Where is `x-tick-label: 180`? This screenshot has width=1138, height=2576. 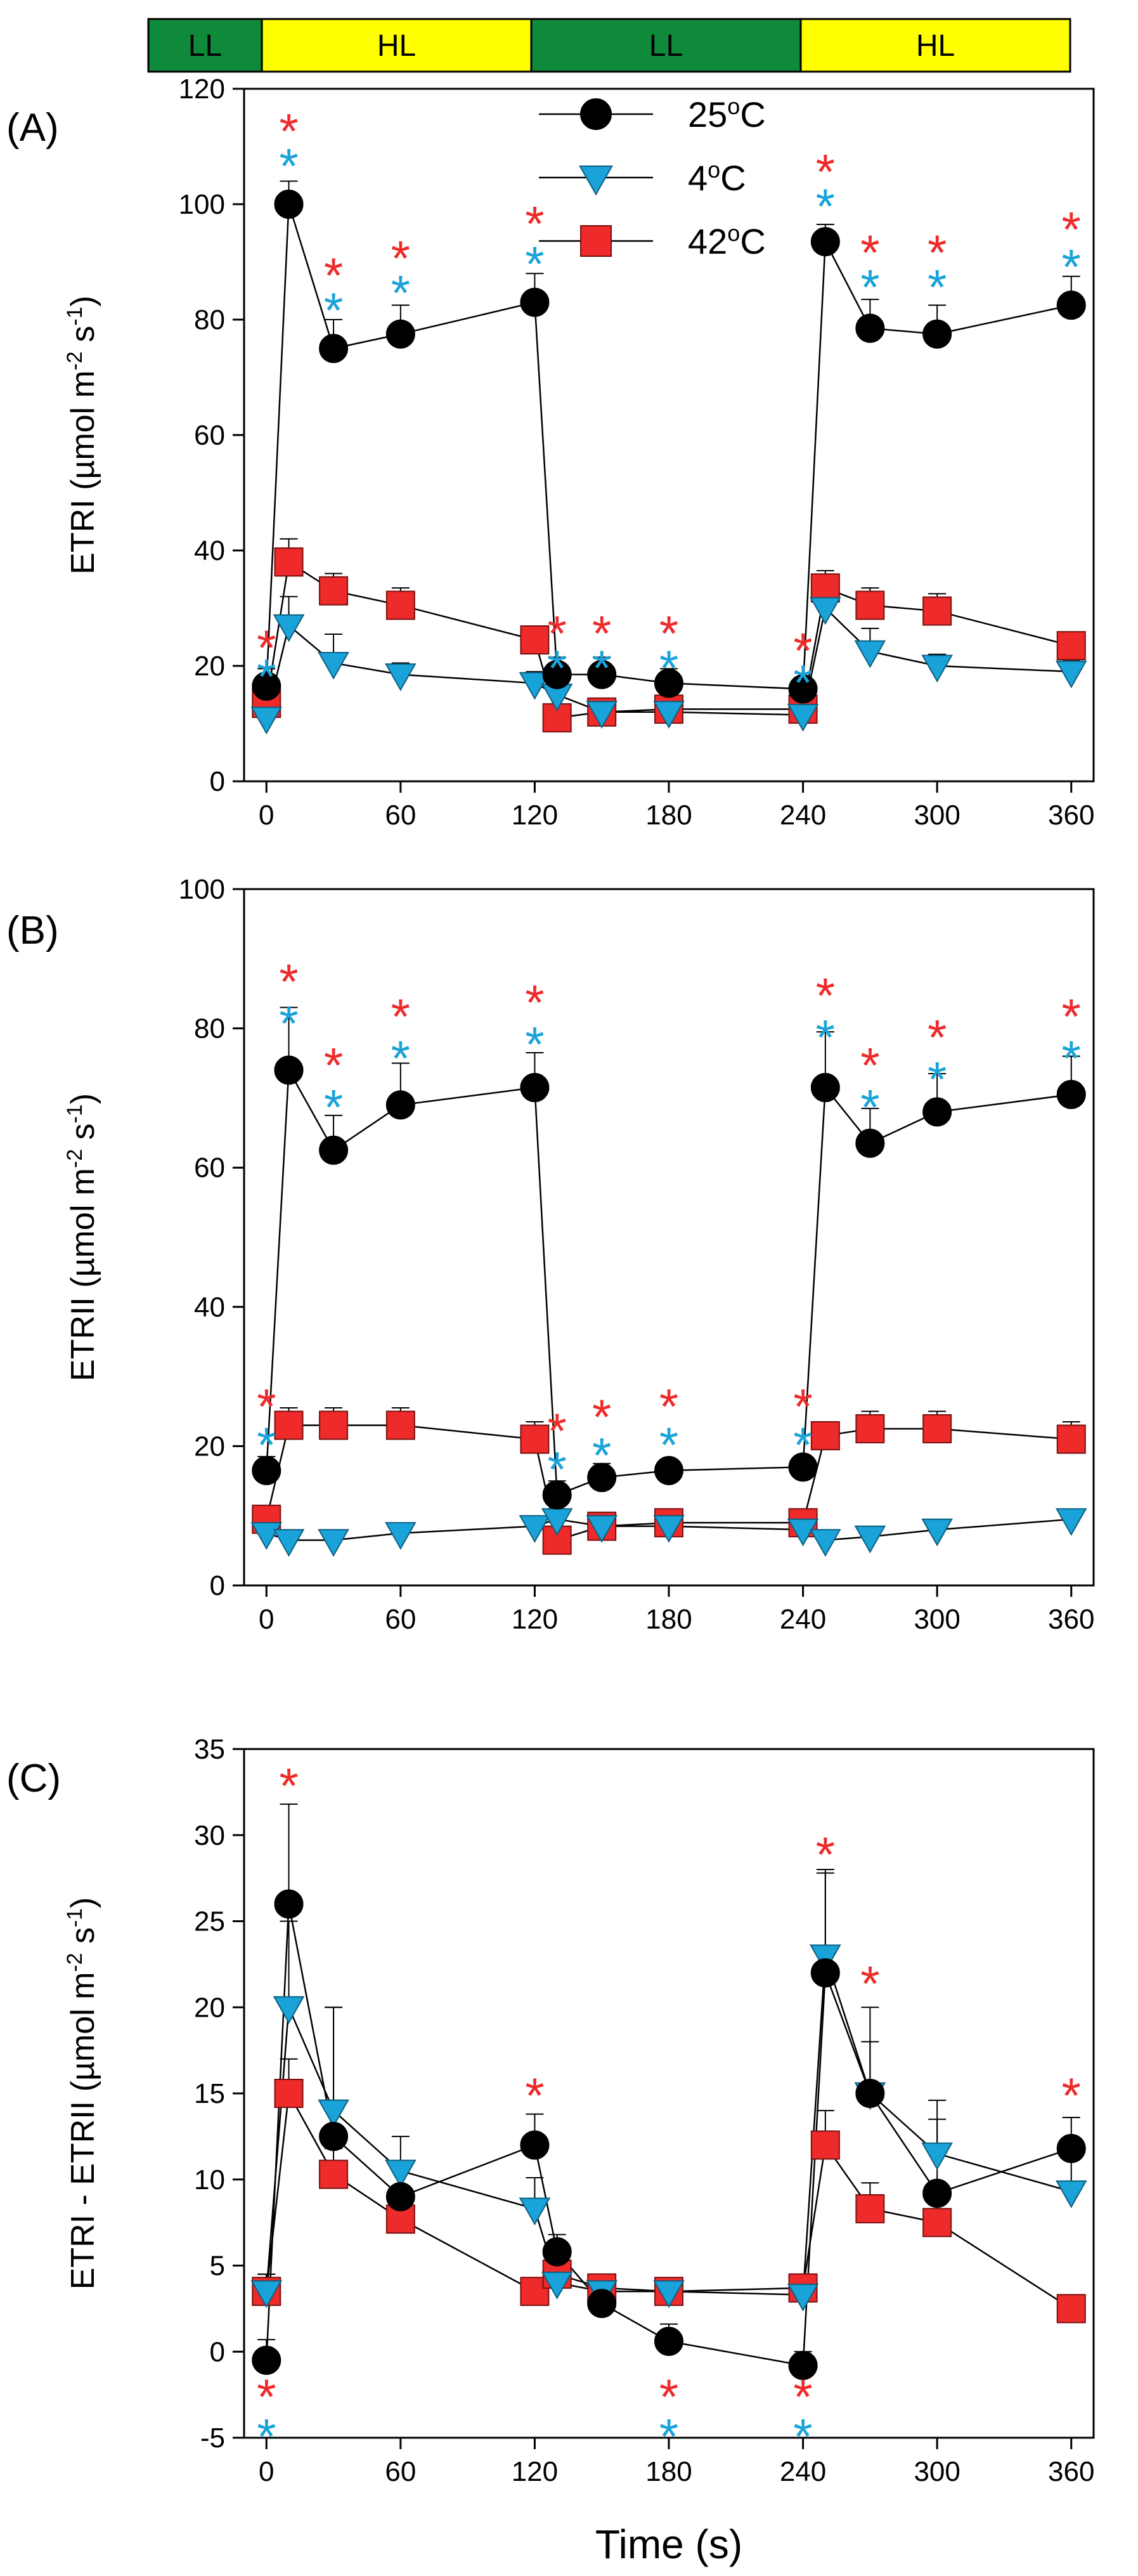
x-tick-label: 180 is located at coordinates (669, 816).